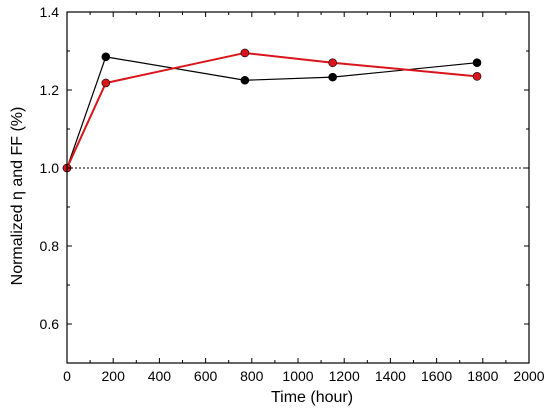 The image size is (550, 409). I want to click on x-tick-label: 400, so click(160, 376).